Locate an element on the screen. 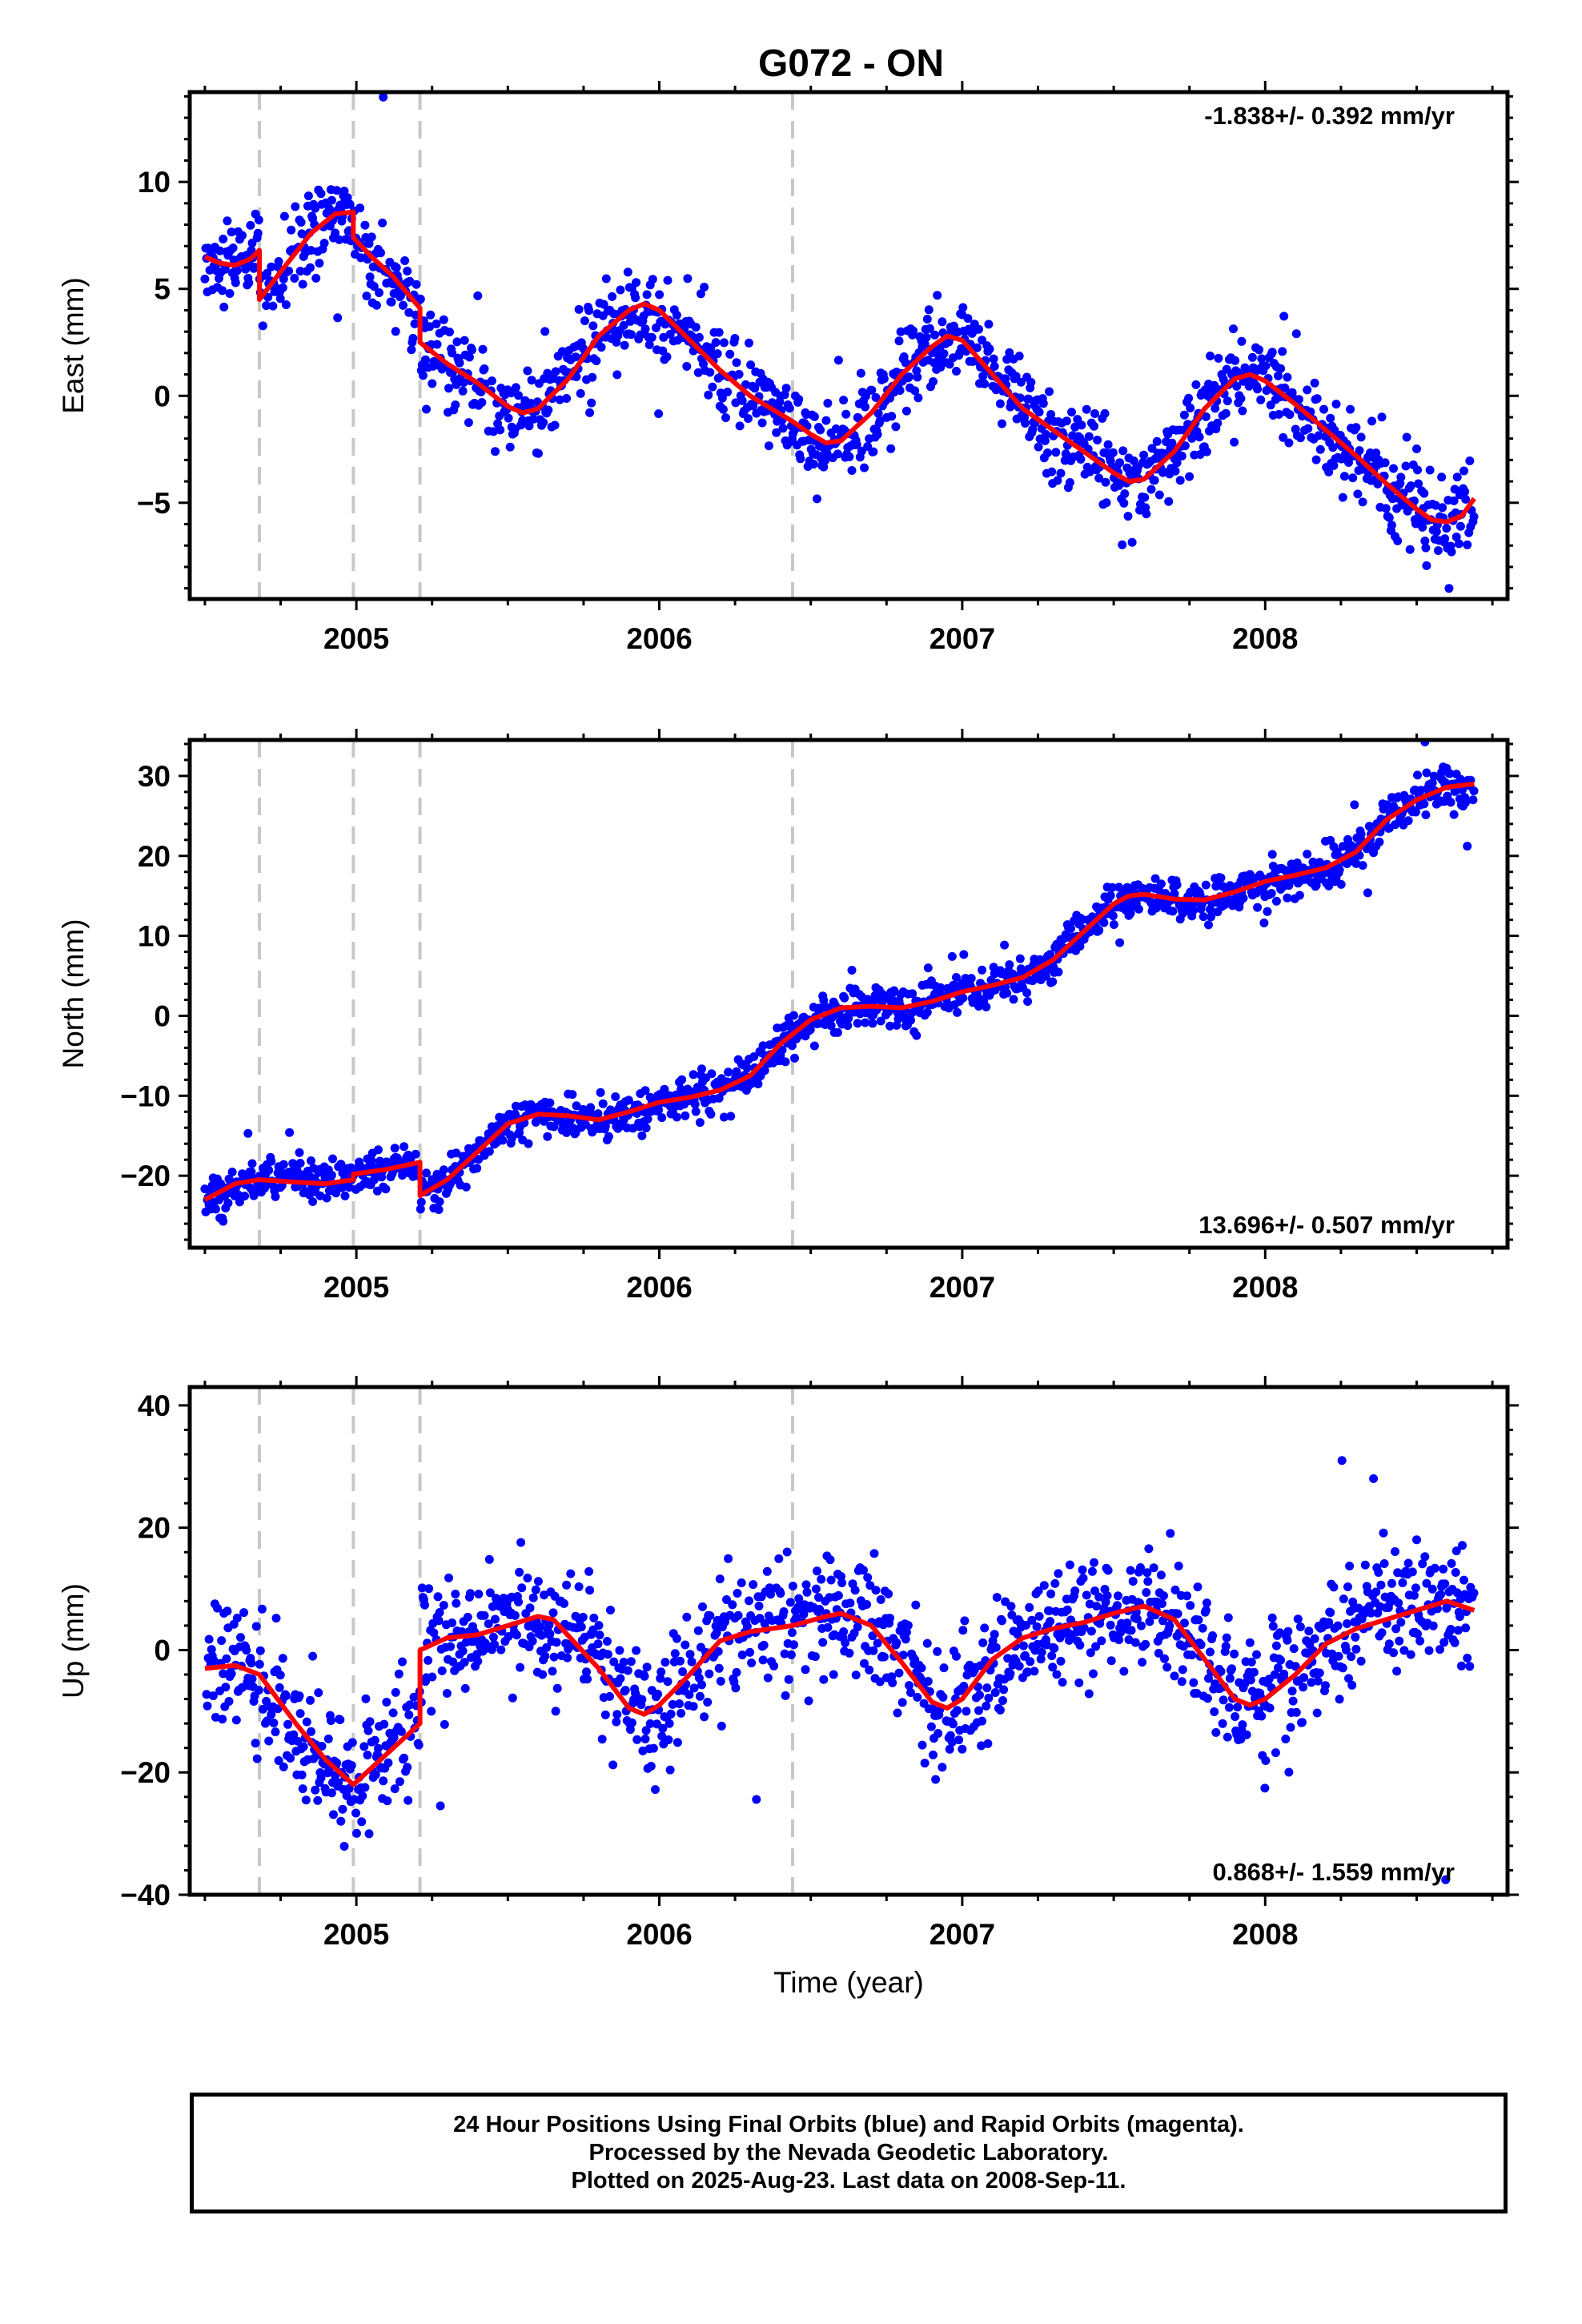 The image size is (1582, 2324). north-x-tick-label: 2007 is located at coordinates (962, 1287).